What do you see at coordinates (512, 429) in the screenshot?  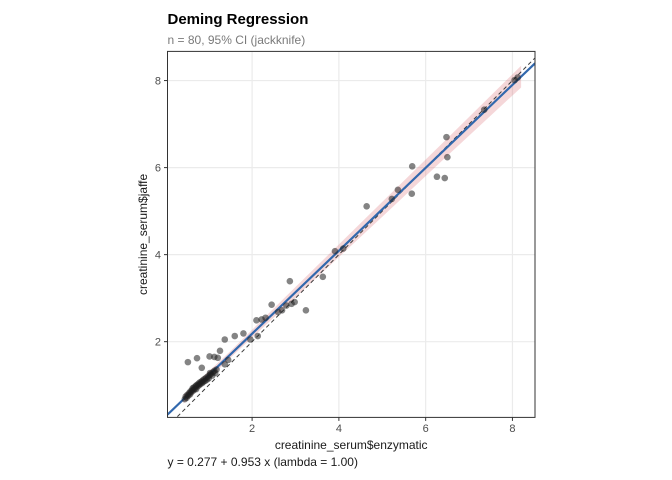 I see `x-tick-label: 8` at bounding box center [512, 429].